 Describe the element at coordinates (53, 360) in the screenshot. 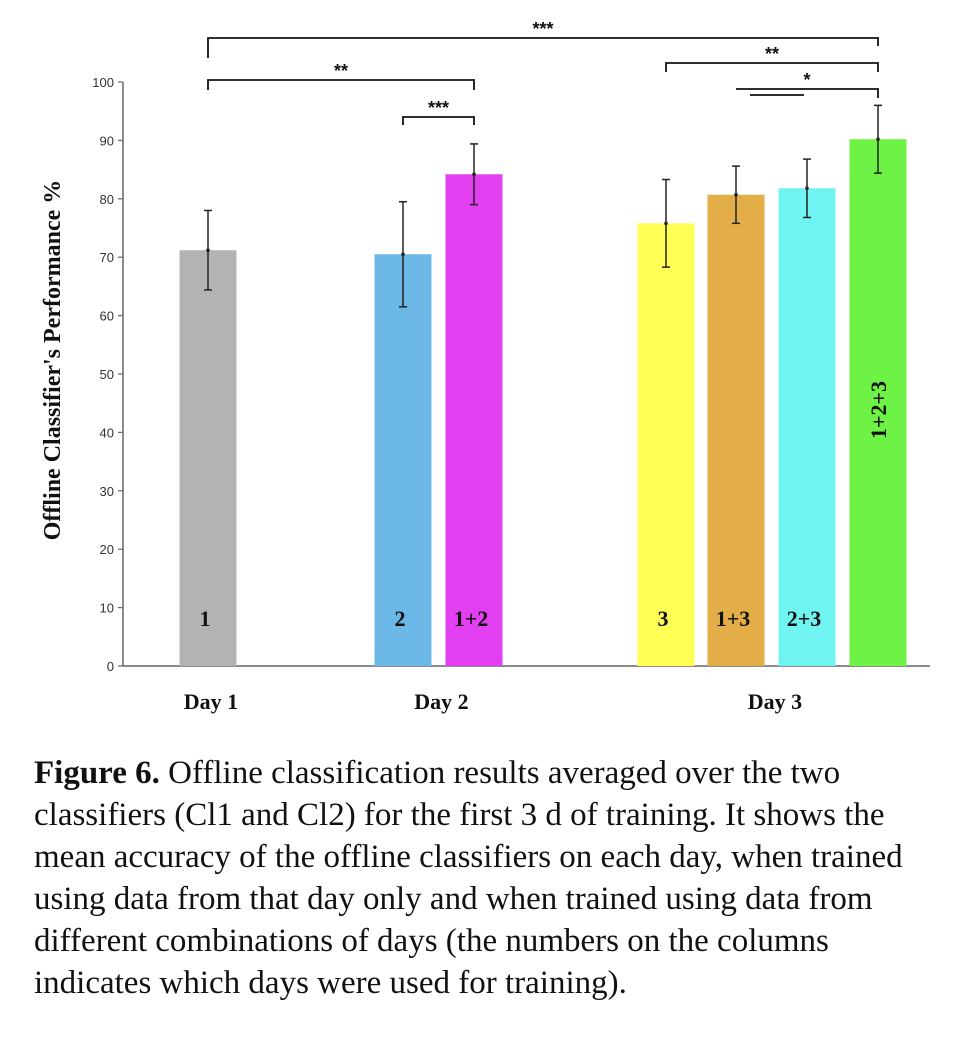

I see `y-axis-label: Offline Classifier's Performance %` at that location.